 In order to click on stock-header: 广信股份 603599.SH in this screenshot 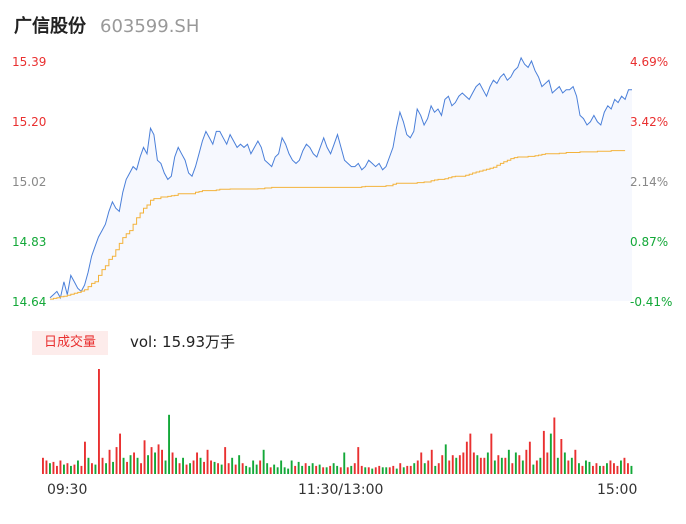, I will do `click(106, 26)`.